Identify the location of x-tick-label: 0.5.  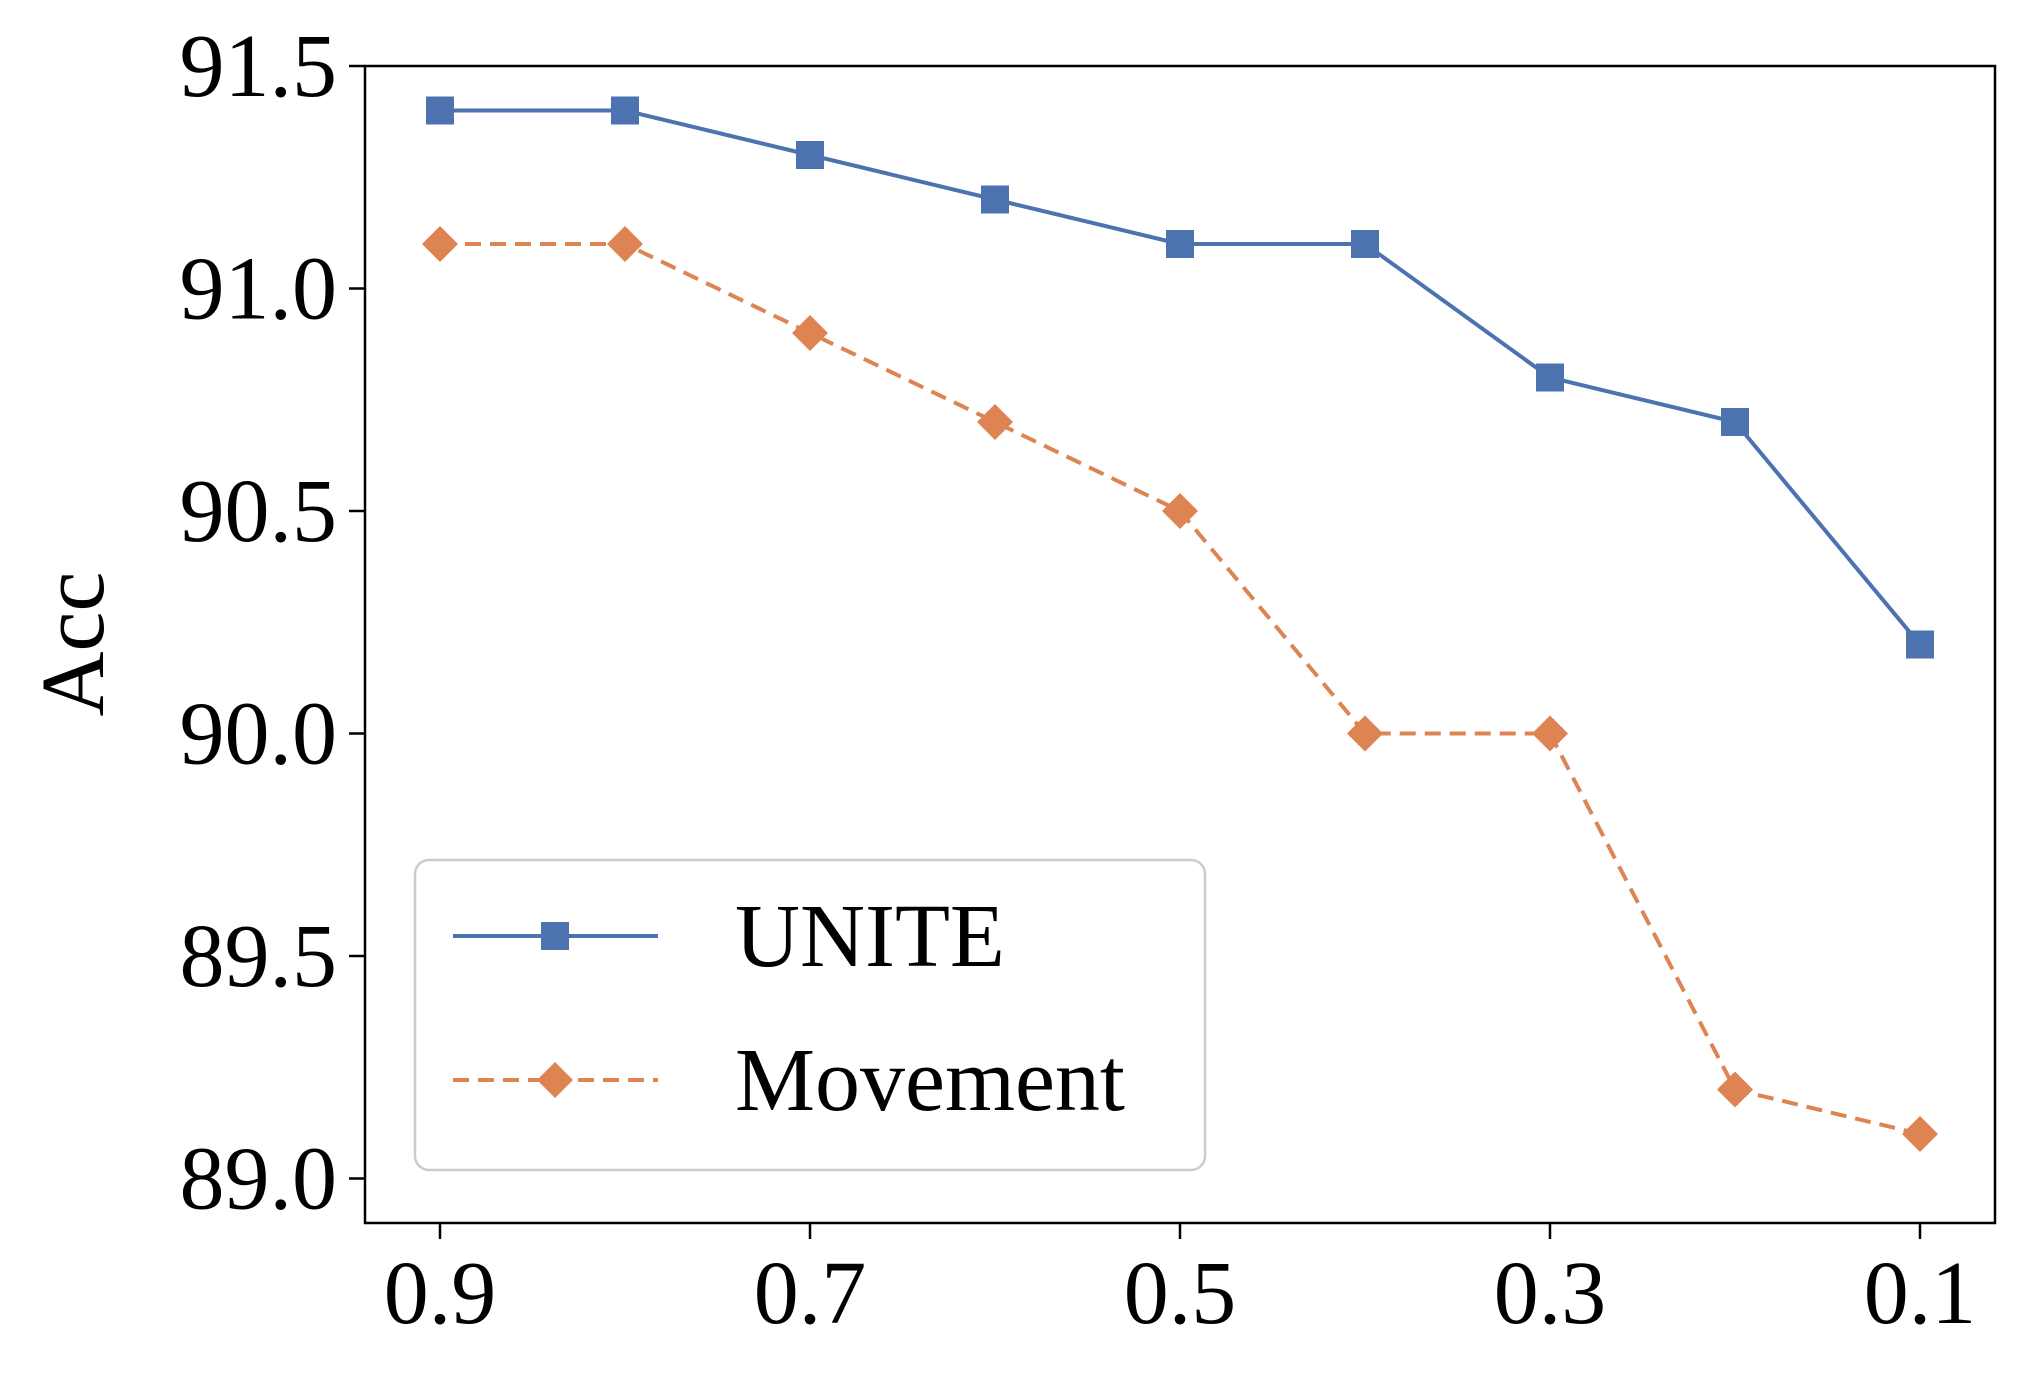
(1180, 1293).